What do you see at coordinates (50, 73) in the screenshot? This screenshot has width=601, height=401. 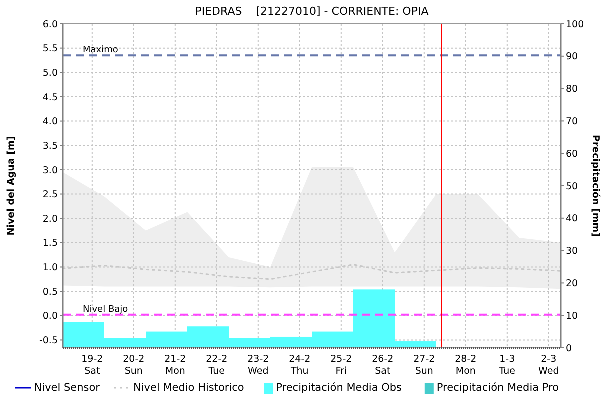 I see `y-tick-label: 5.0` at bounding box center [50, 73].